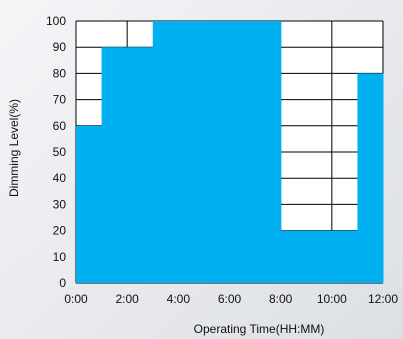 The height and width of the screenshot is (339, 403). I want to click on y-tick-label: 10, so click(60, 257).